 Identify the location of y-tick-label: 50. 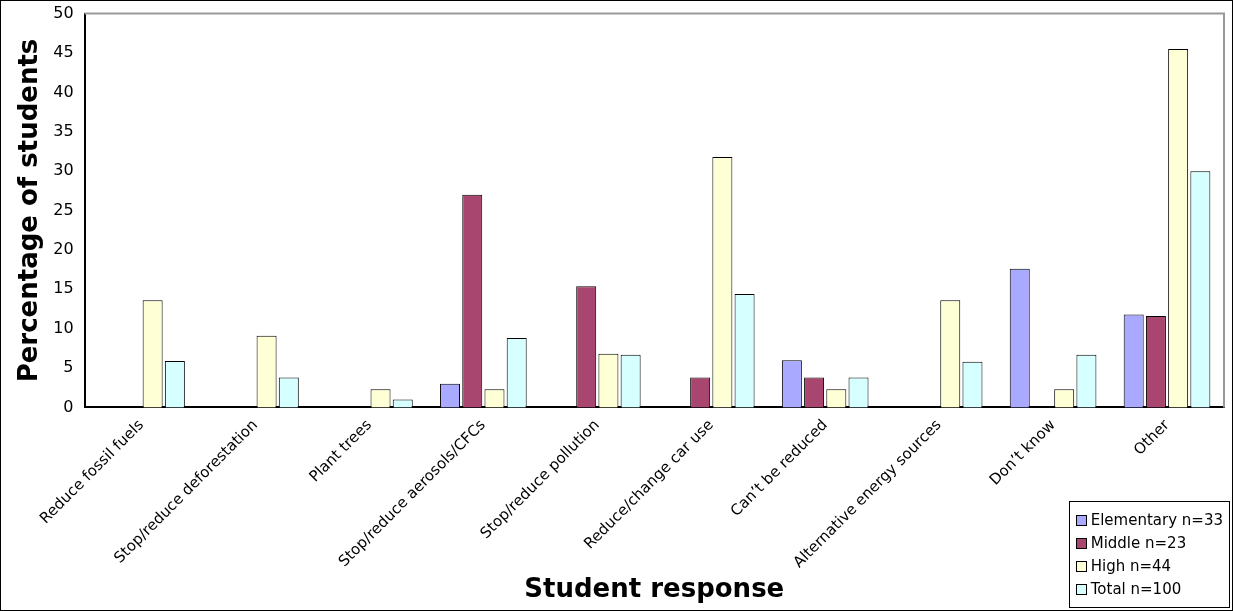
(63, 12).